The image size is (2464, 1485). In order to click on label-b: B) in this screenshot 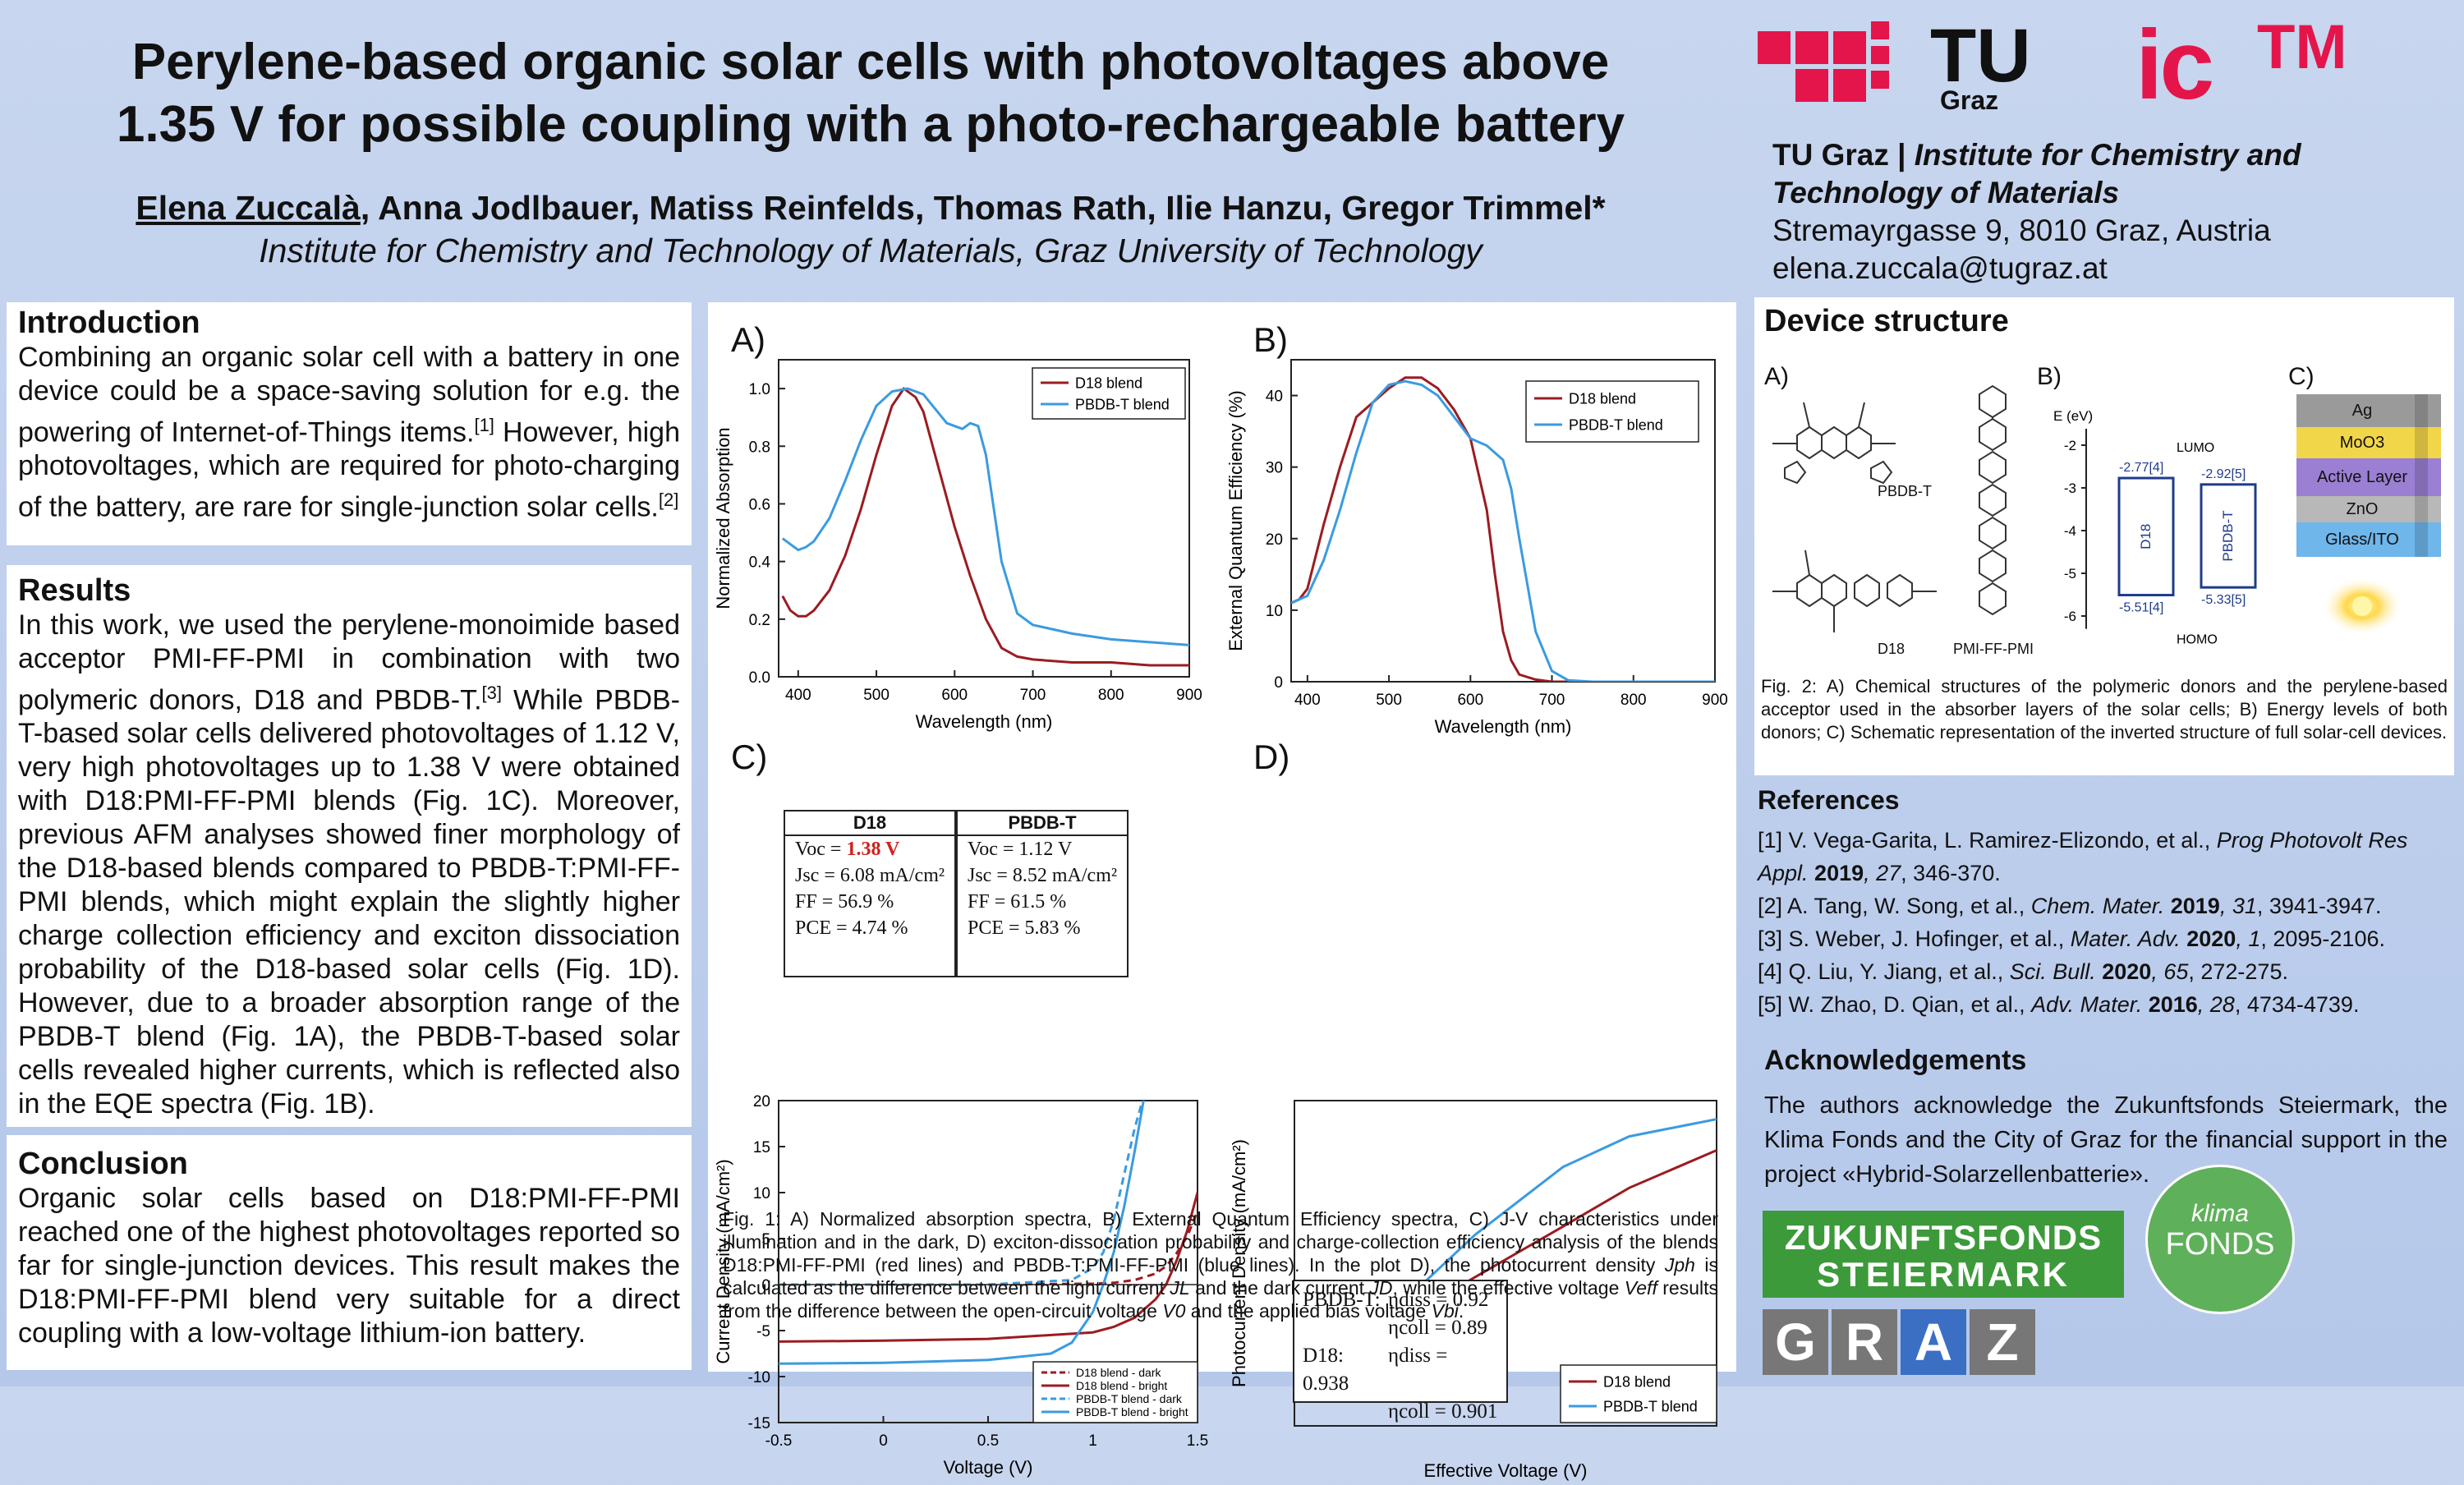, I will do `click(1270, 339)`.